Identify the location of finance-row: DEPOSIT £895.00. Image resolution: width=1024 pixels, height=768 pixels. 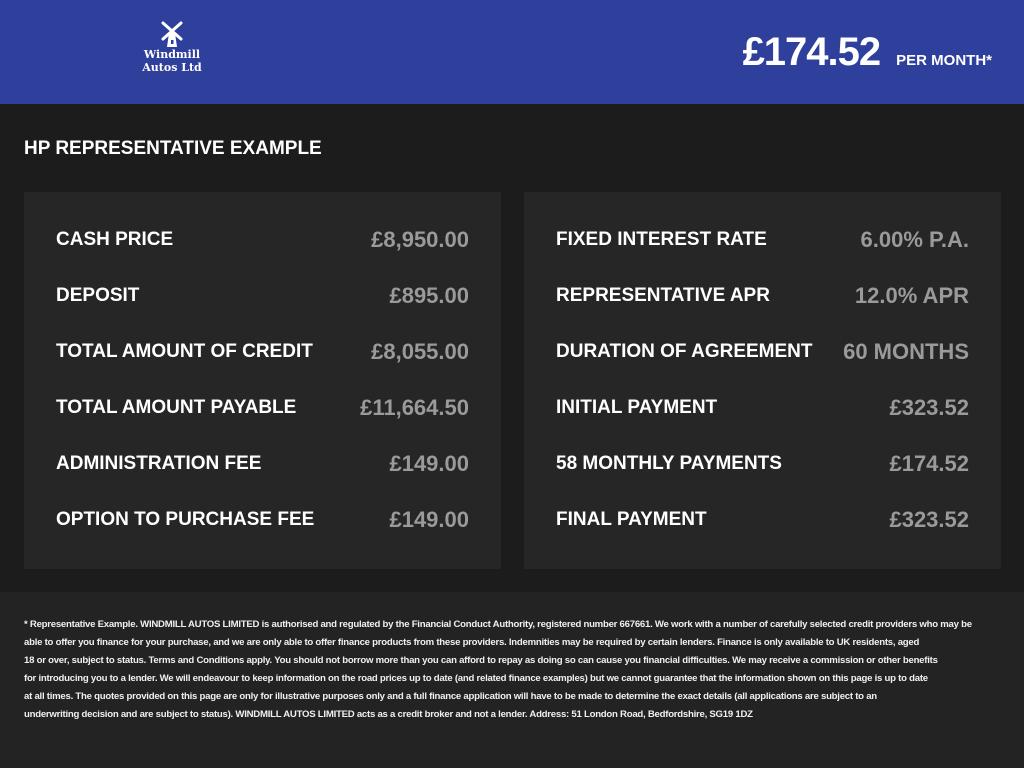
(262, 296).